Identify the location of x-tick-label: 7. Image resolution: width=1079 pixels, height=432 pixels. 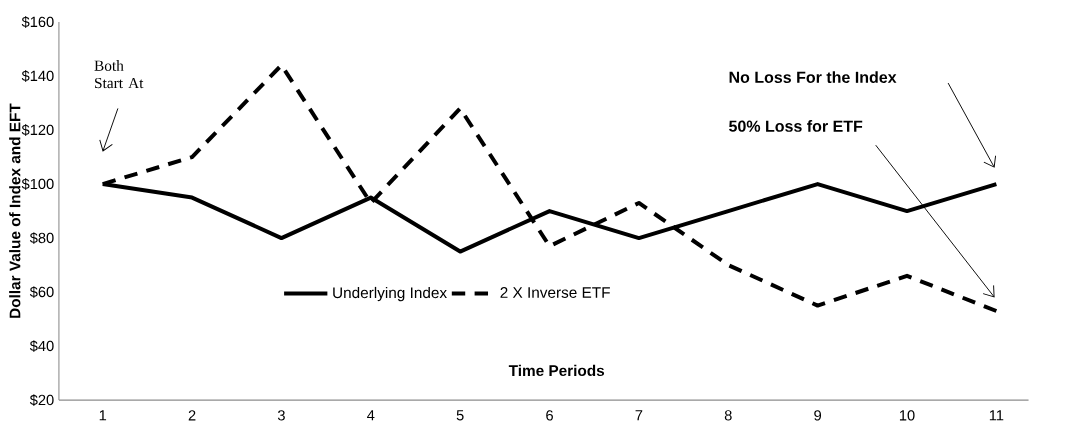
(639, 415).